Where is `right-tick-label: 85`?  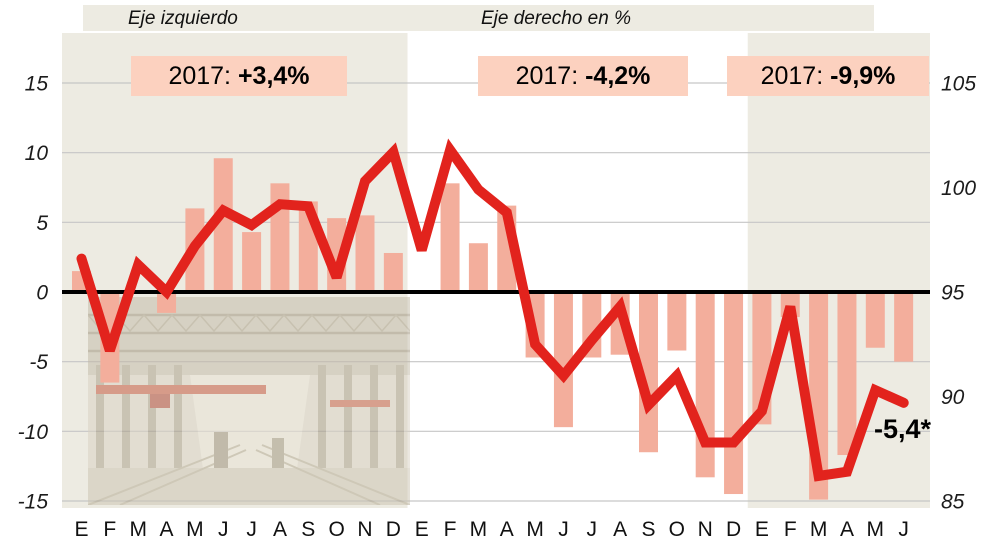
right-tick-label: 85 is located at coordinates (953, 502).